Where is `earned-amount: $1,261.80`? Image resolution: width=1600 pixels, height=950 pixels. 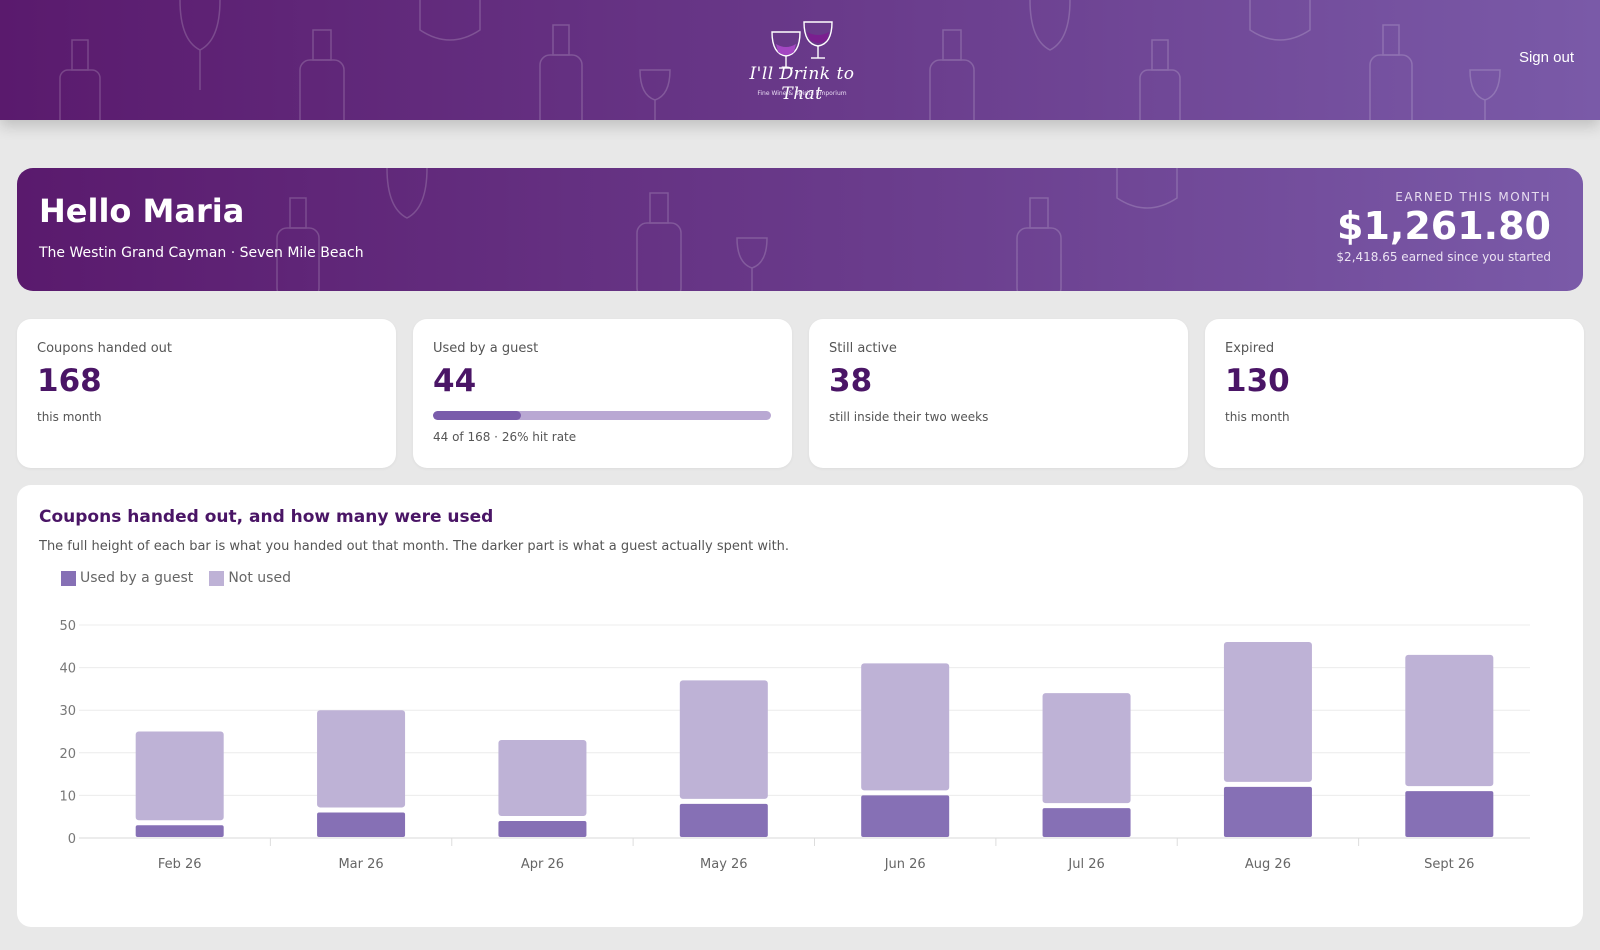
earned-amount: $1,261.80 is located at coordinates (1444, 226).